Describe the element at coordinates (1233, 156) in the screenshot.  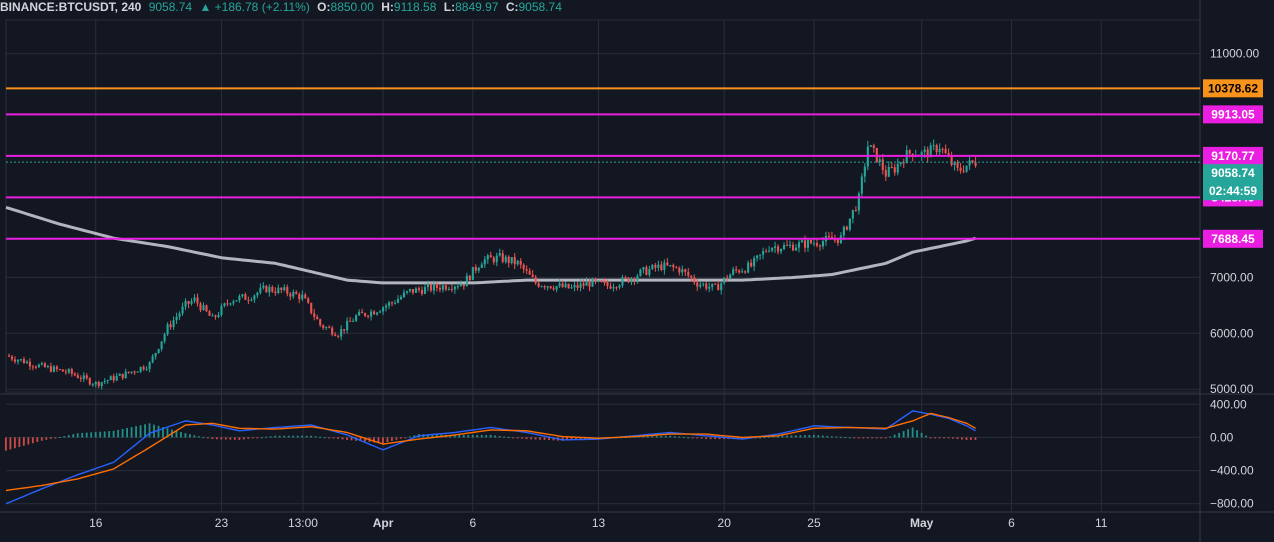
I see `level-tag-label: 9170.77` at that location.